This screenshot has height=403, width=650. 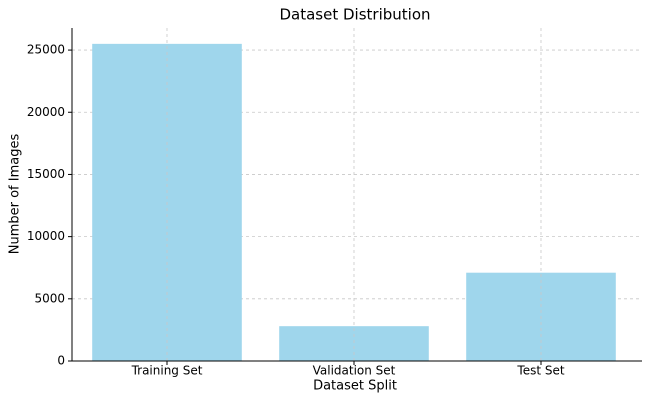 What do you see at coordinates (49, 298) in the screenshot?
I see `y-tick-label: 5000` at bounding box center [49, 298].